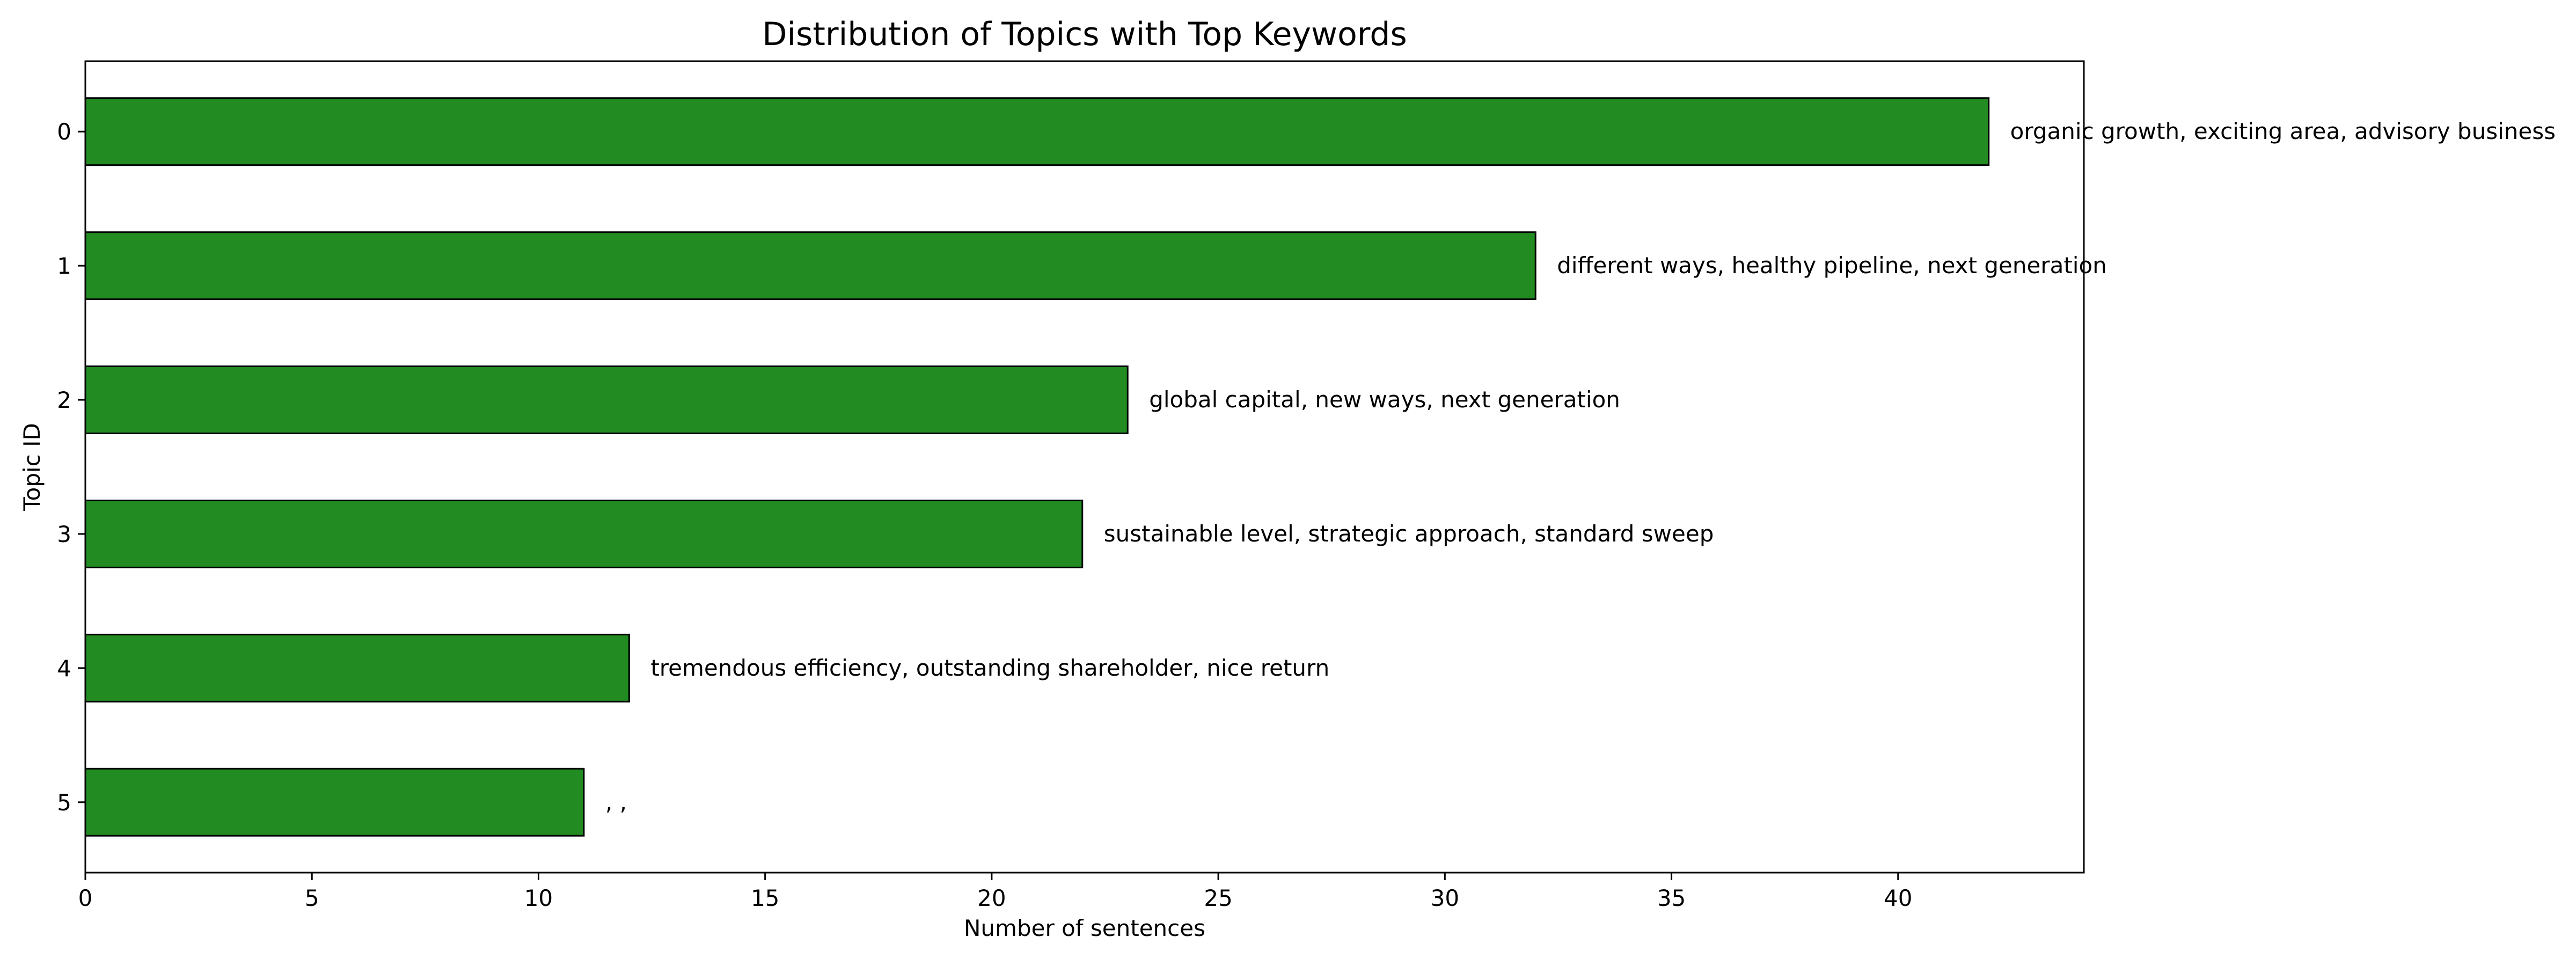 The width and height of the screenshot is (2576, 966). Describe the element at coordinates (1084, 928) in the screenshot. I see `x-axis-label: Number of sentences` at that location.